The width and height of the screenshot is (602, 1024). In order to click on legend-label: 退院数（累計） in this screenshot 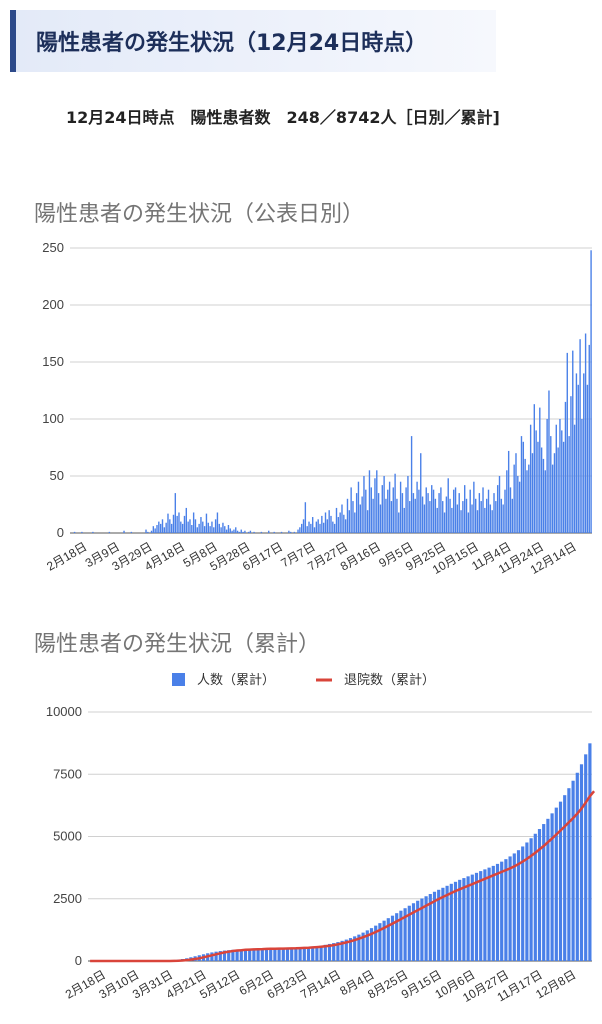, I will do `click(389, 680)`.